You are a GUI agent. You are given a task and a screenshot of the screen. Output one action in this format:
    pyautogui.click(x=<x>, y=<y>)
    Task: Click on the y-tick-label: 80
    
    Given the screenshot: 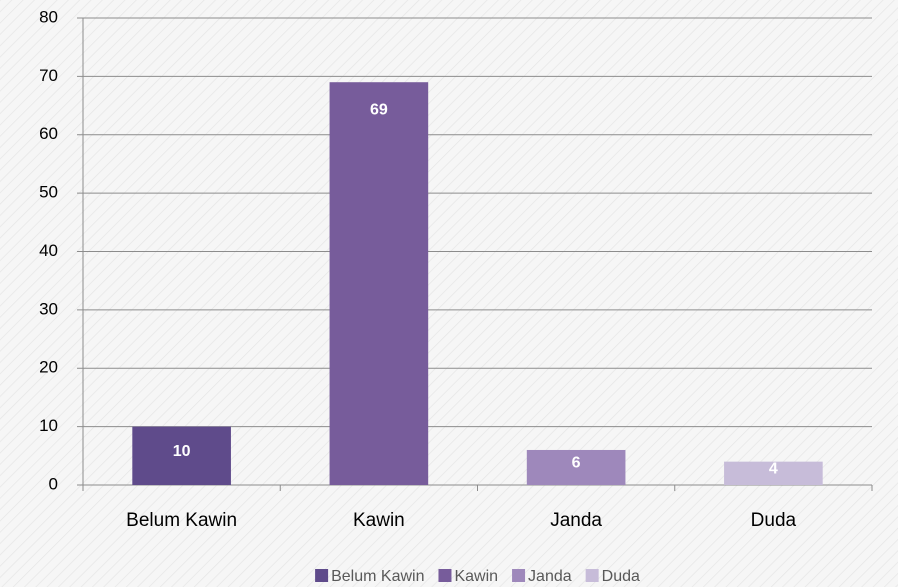 What is the action you would take?
    pyautogui.click(x=48, y=16)
    